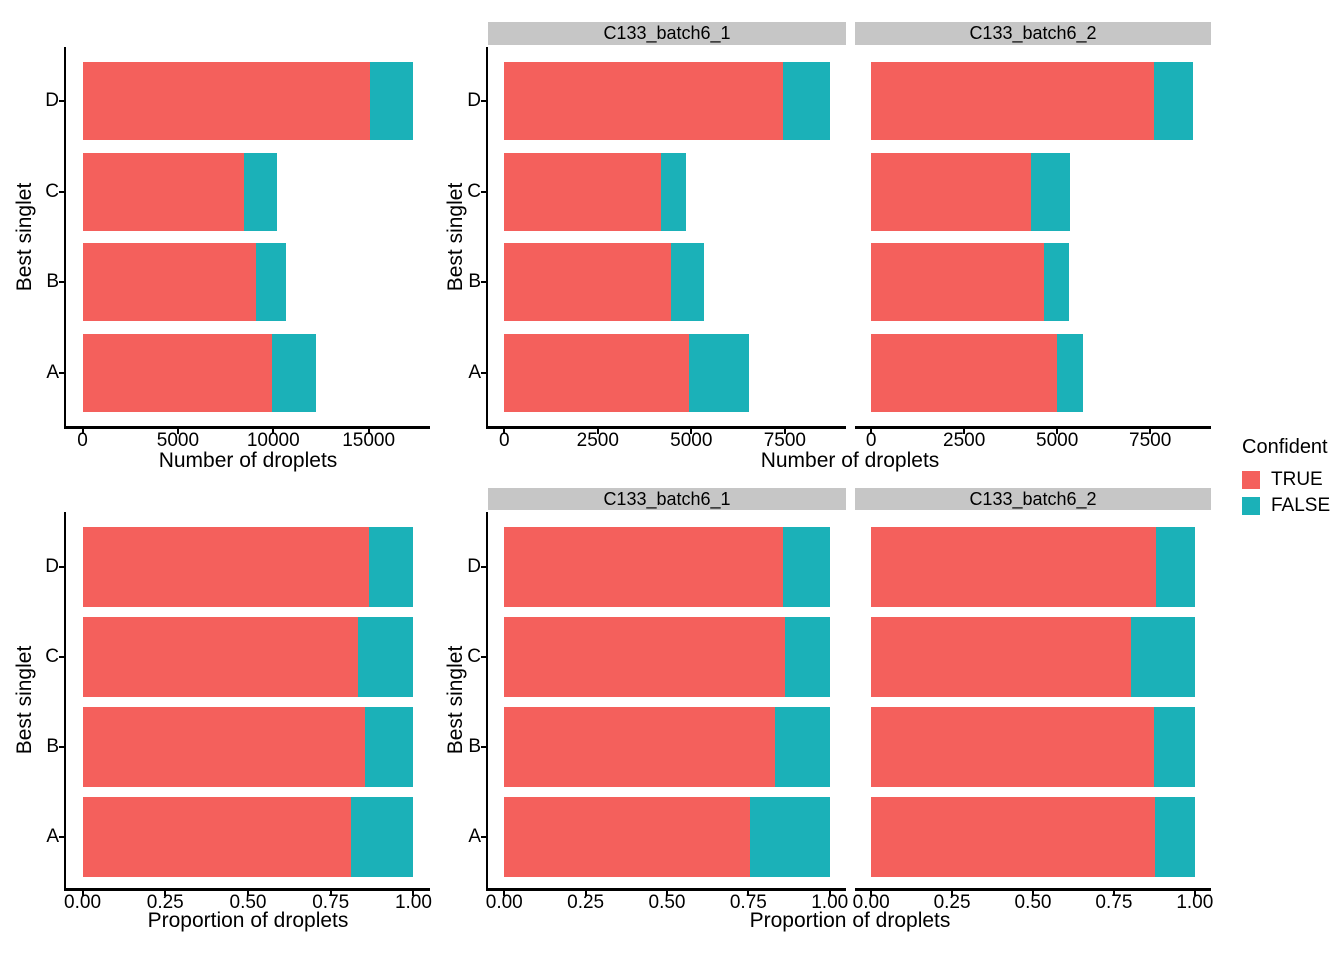 Image resolution: width=1344 pixels, height=960 pixels. I want to click on legend-item-false: FALSE, so click(1286, 506).